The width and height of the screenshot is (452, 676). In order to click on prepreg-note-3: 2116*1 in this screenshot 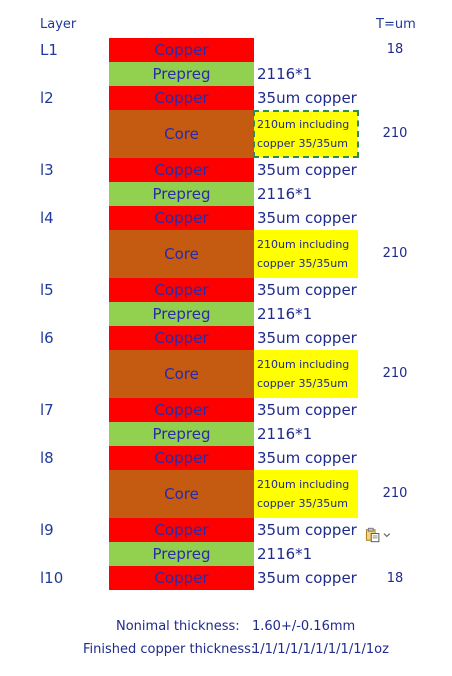, I will do `click(285, 314)`.